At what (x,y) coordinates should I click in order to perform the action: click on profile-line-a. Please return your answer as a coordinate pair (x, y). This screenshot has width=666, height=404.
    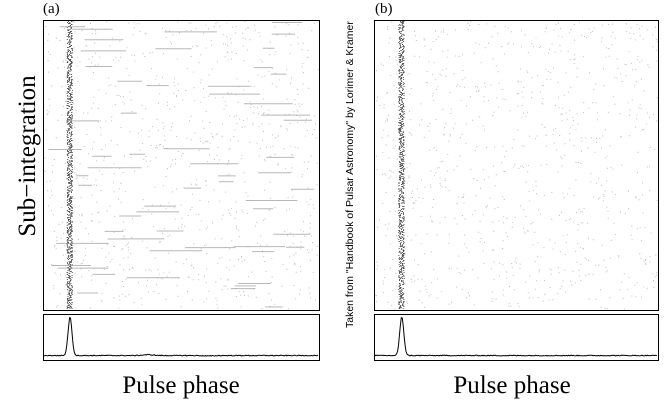
    Looking at the image, I should click on (181, 337).